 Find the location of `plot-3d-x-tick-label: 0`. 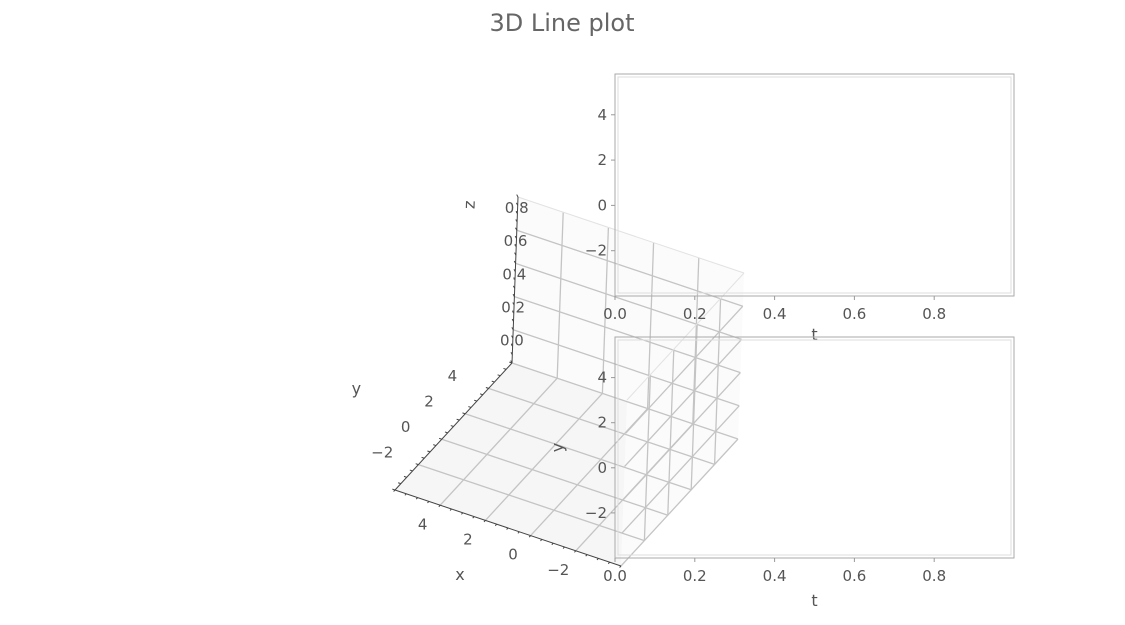

plot-3d-x-tick-label: 0 is located at coordinates (513, 555).